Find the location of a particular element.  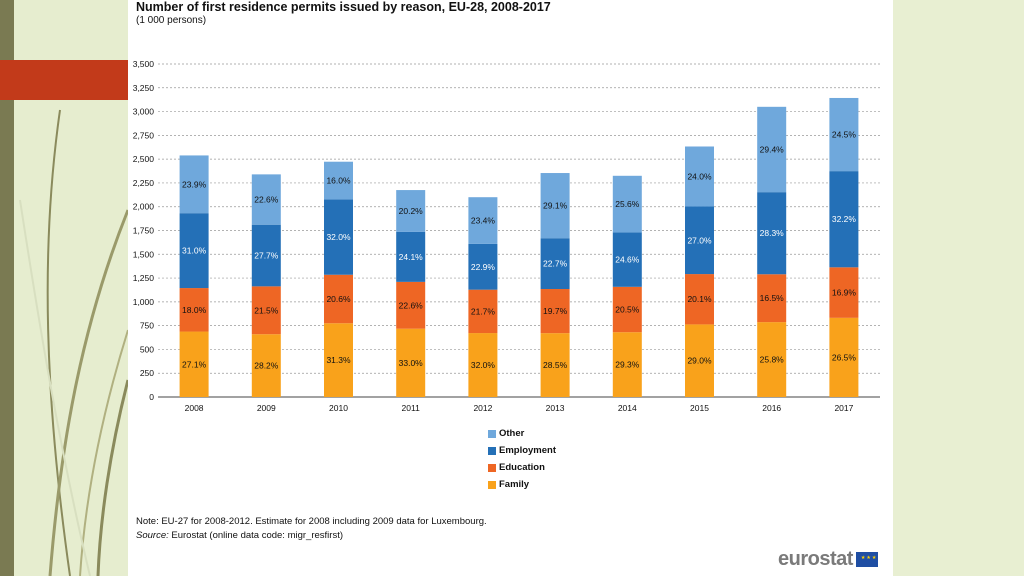

y-tick-label: 3,000 is located at coordinates (144, 112).